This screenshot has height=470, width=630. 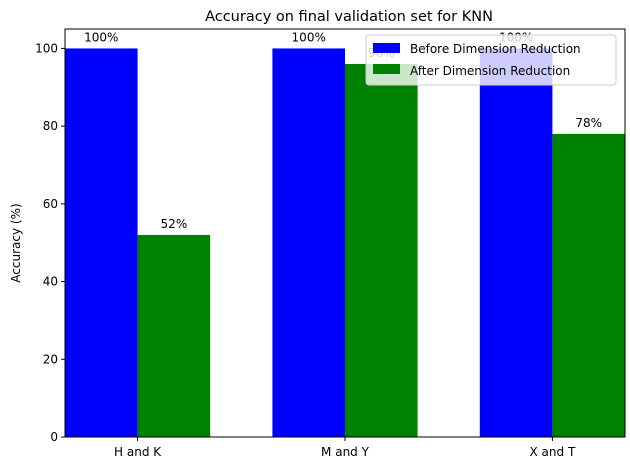 What do you see at coordinates (50, 204) in the screenshot?
I see `y-tick-label: 60` at bounding box center [50, 204].